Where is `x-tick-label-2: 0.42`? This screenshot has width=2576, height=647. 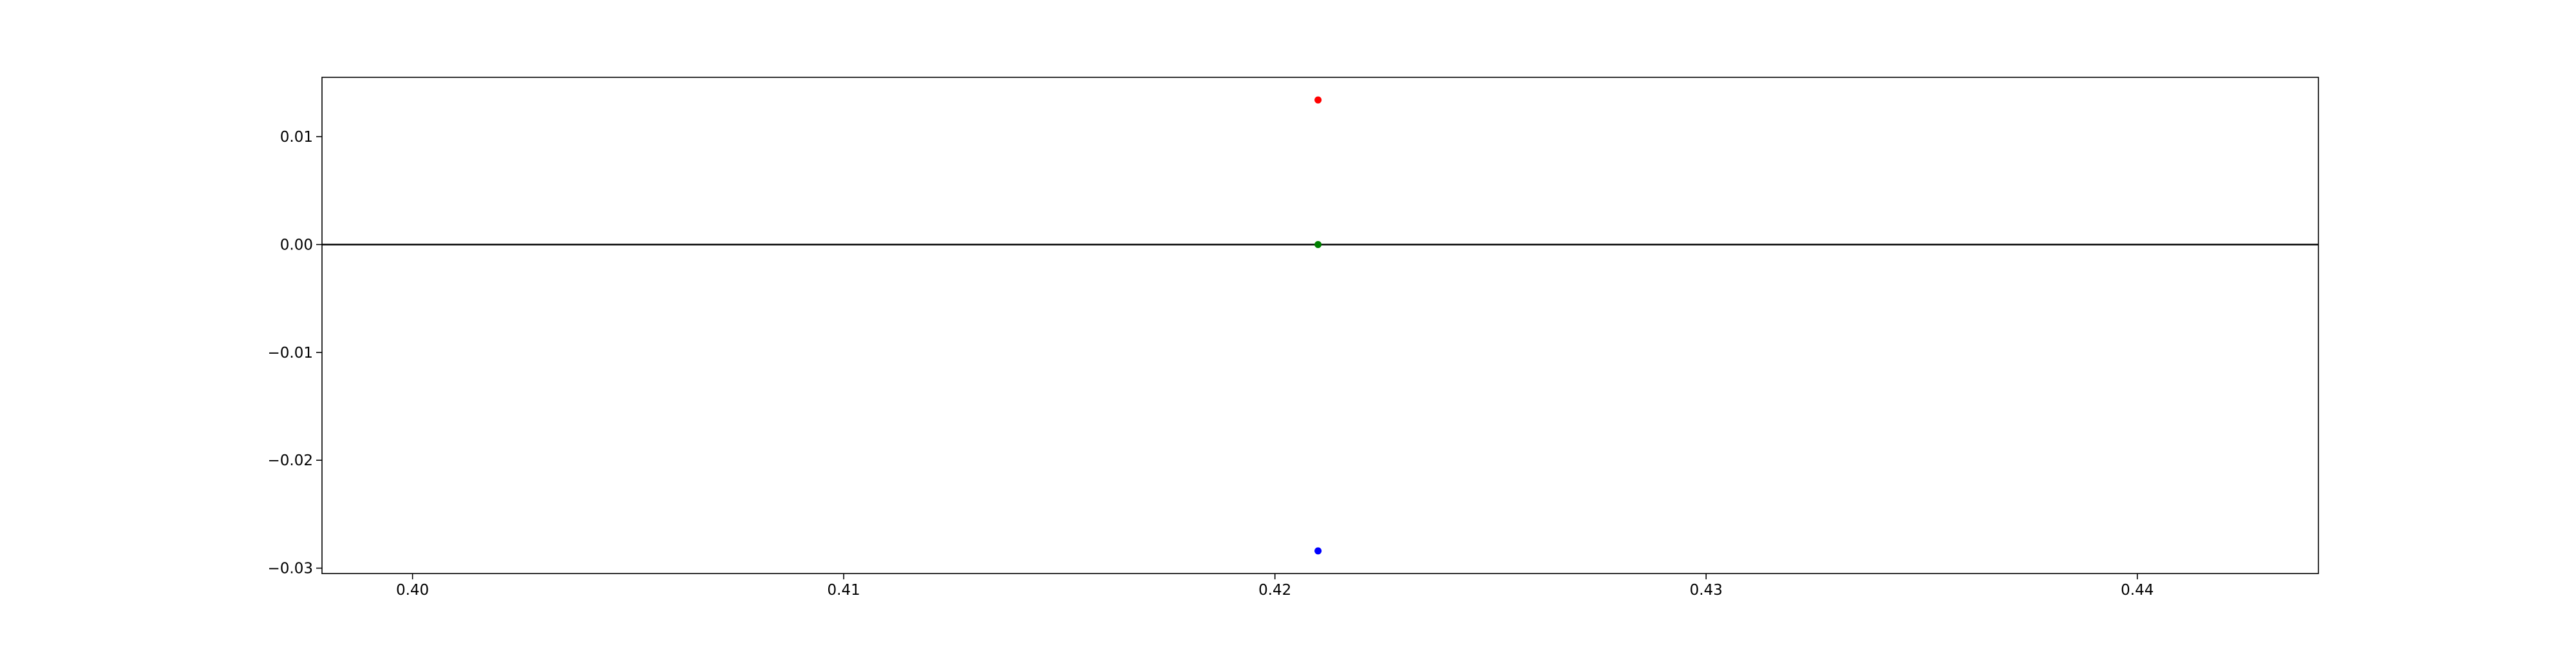 x-tick-label-2: 0.42 is located at coordinates (1274, 590).